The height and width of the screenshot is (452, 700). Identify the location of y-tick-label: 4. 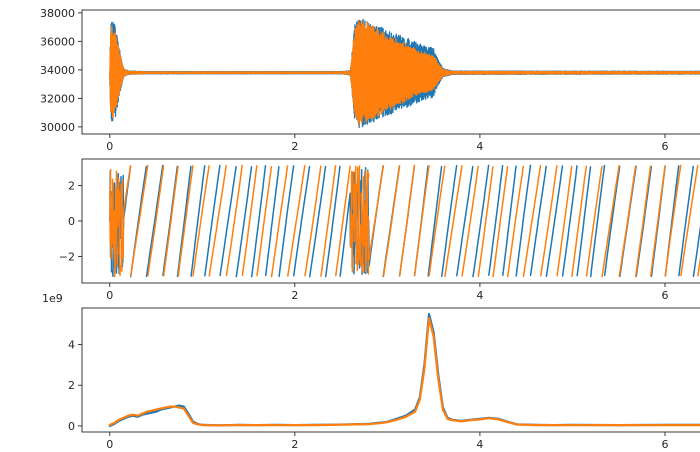
(71, 345).